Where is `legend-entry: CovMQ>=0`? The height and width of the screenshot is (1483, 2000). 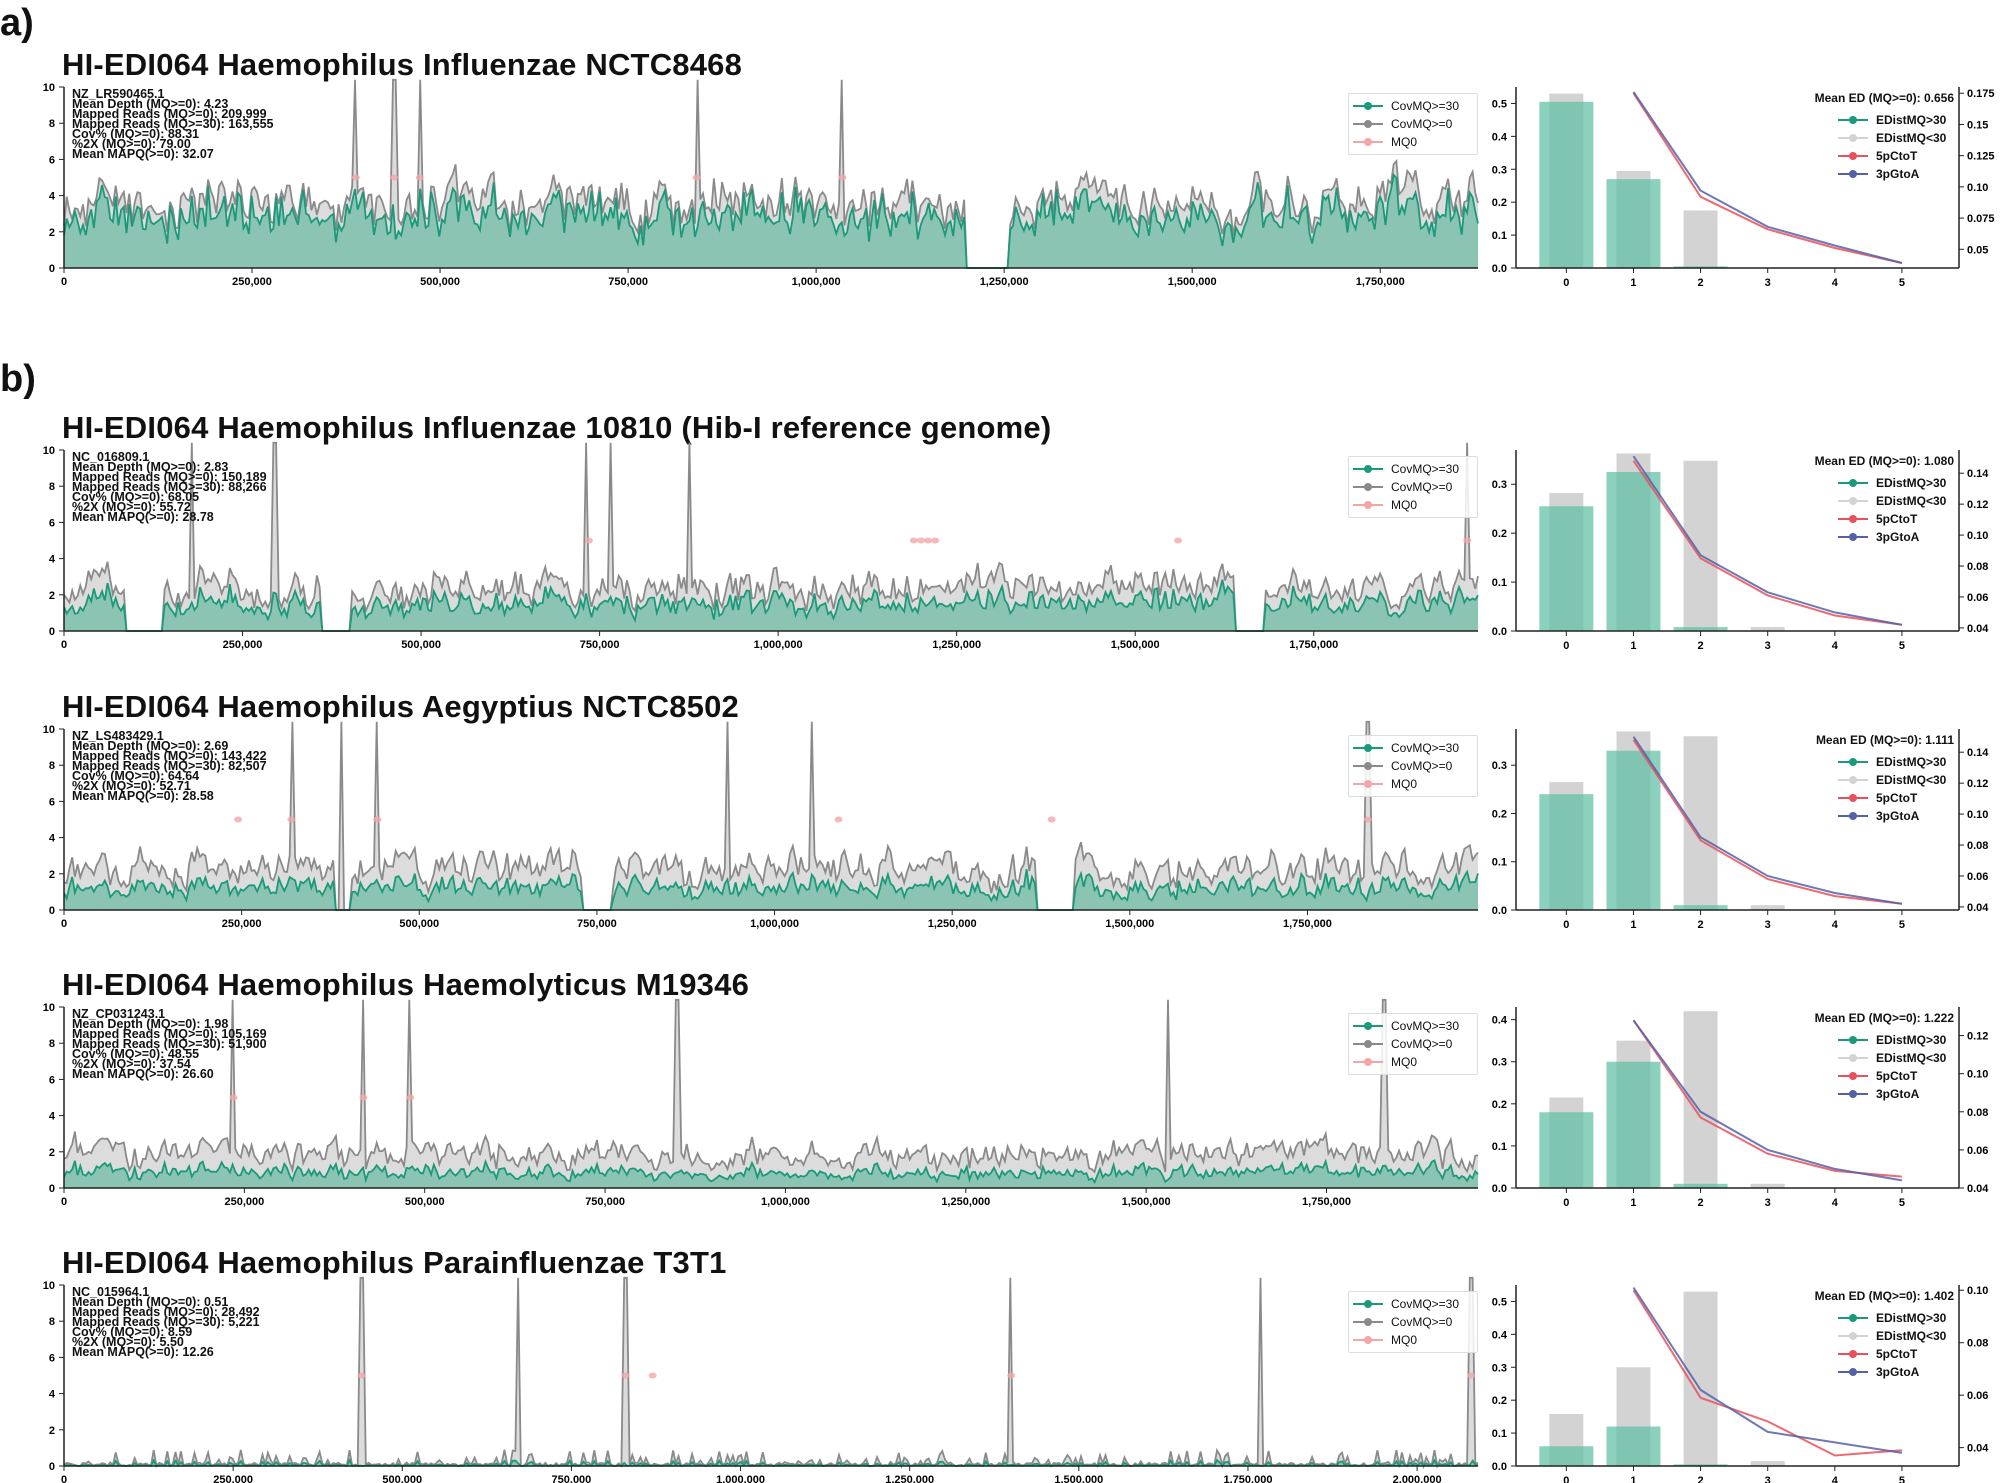
legend-entry: CovMQ>=0 is located at coordinates (1413, 124).